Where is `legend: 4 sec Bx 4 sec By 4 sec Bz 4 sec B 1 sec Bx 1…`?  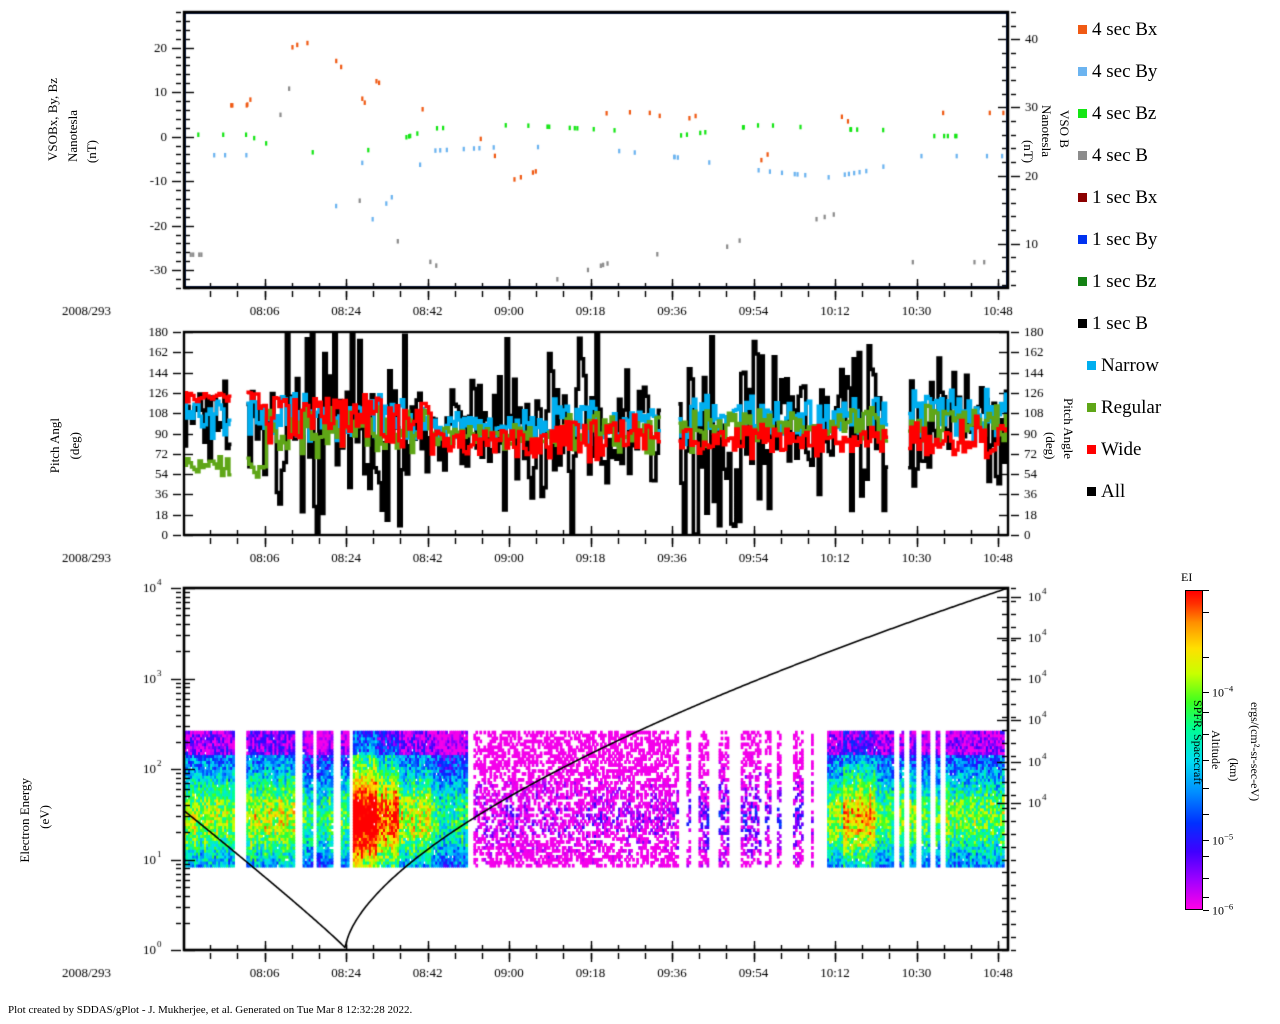 legend: 4 sec Bx 4 sec By 4 sec Bz 4 sec B 1 sec Bx 1… is located at coordinates (1178, 260).